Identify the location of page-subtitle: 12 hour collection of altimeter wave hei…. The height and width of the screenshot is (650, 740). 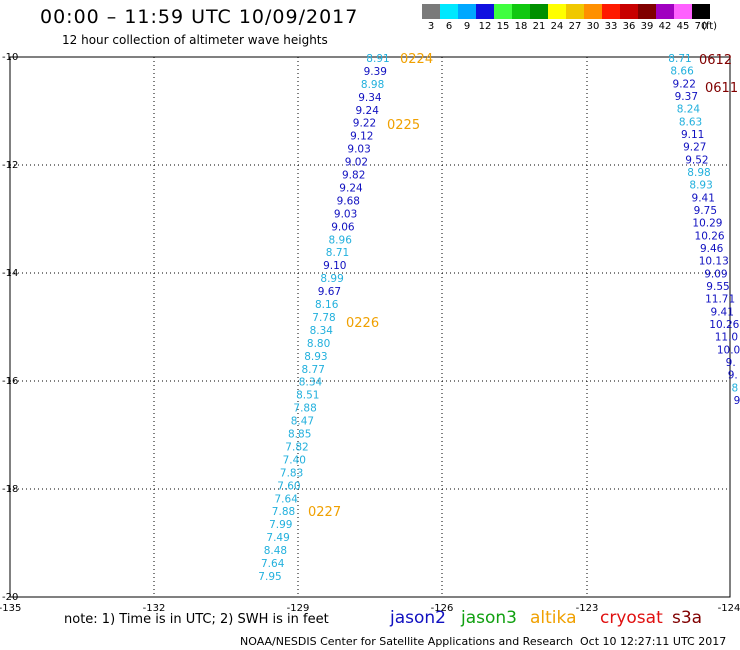
(195, 40).